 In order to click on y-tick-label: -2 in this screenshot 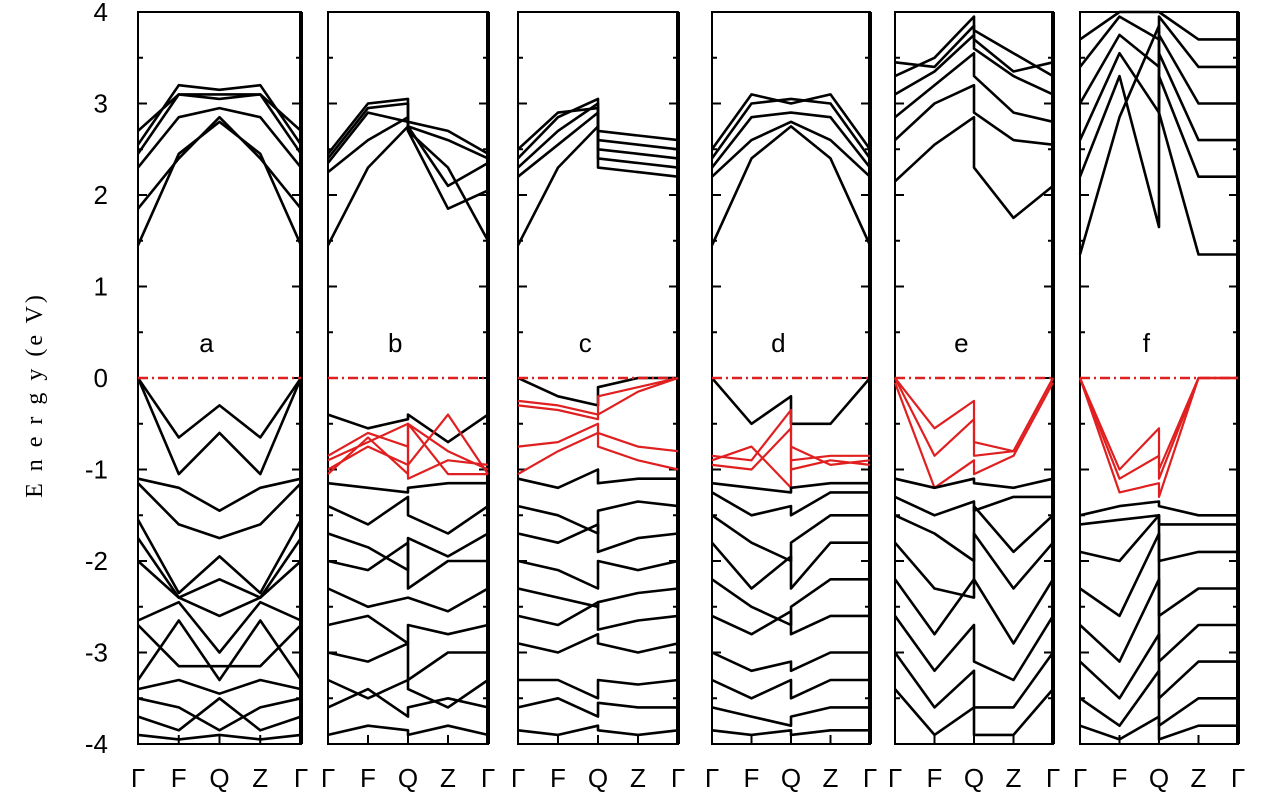, I will do `click(96, 561)`.